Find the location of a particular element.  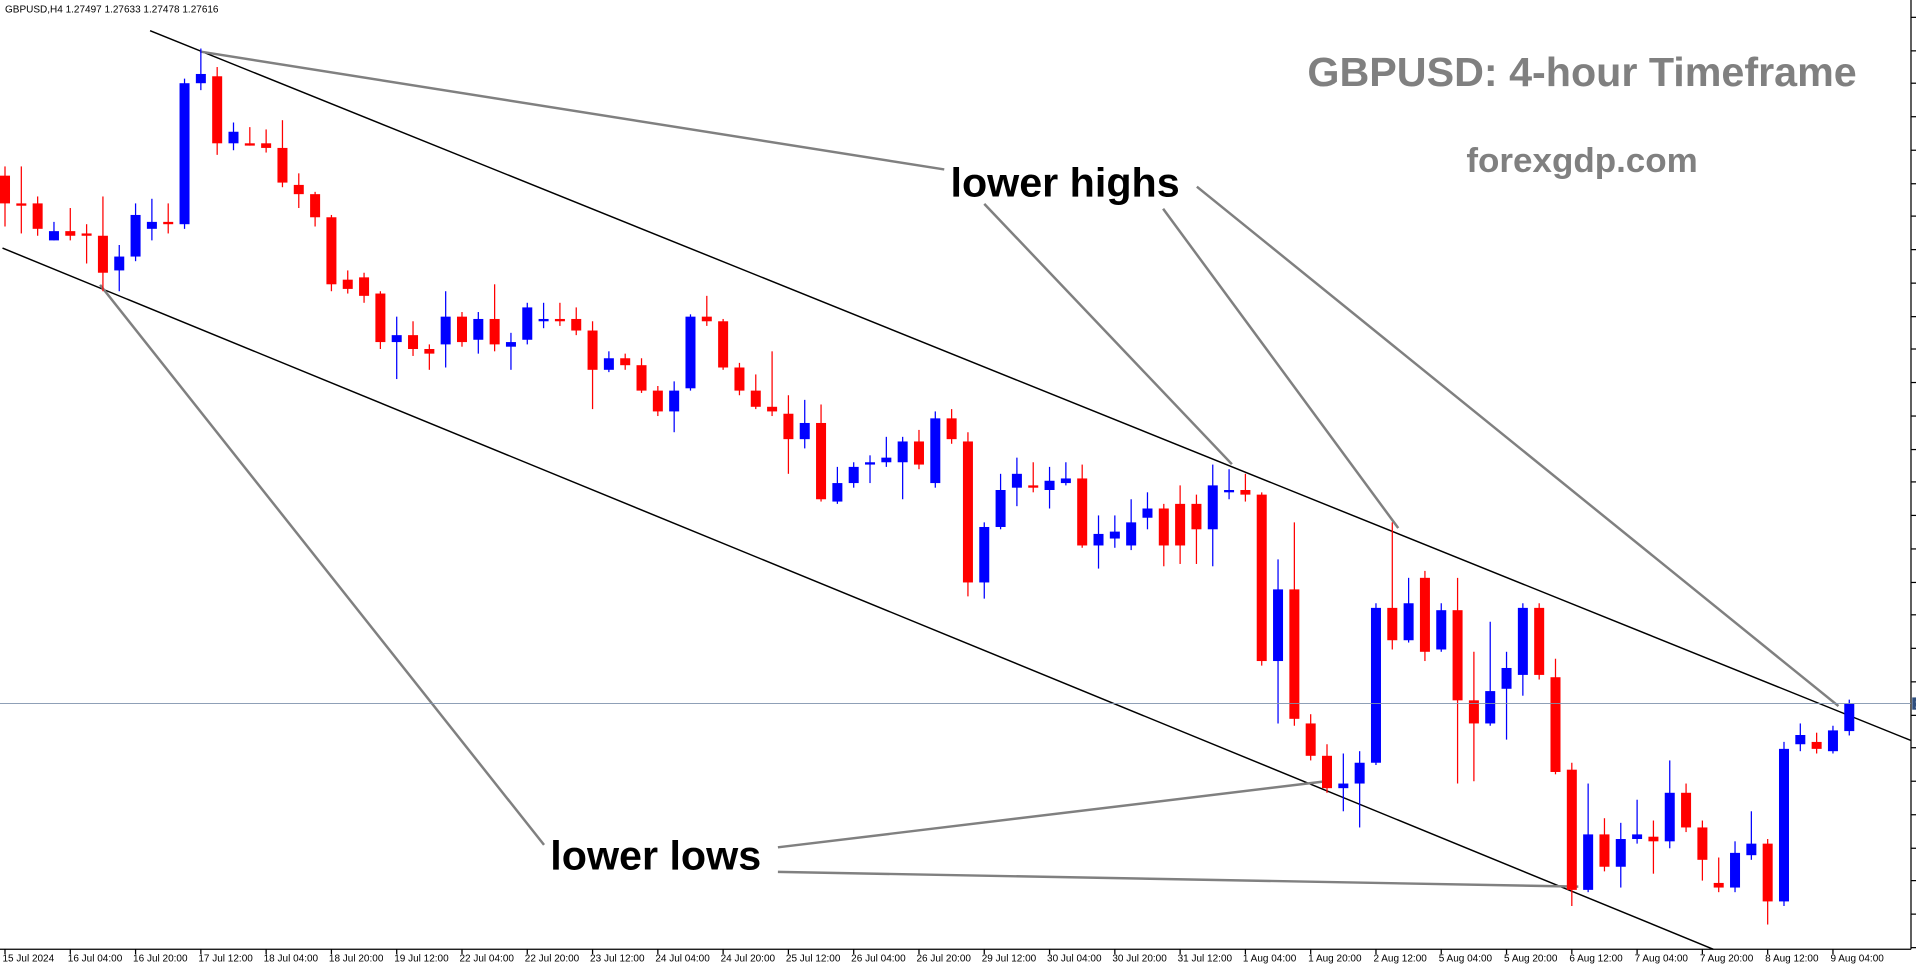

x-tick-label: 7 Aug 20:00 is located at coordinates (1727, 959).